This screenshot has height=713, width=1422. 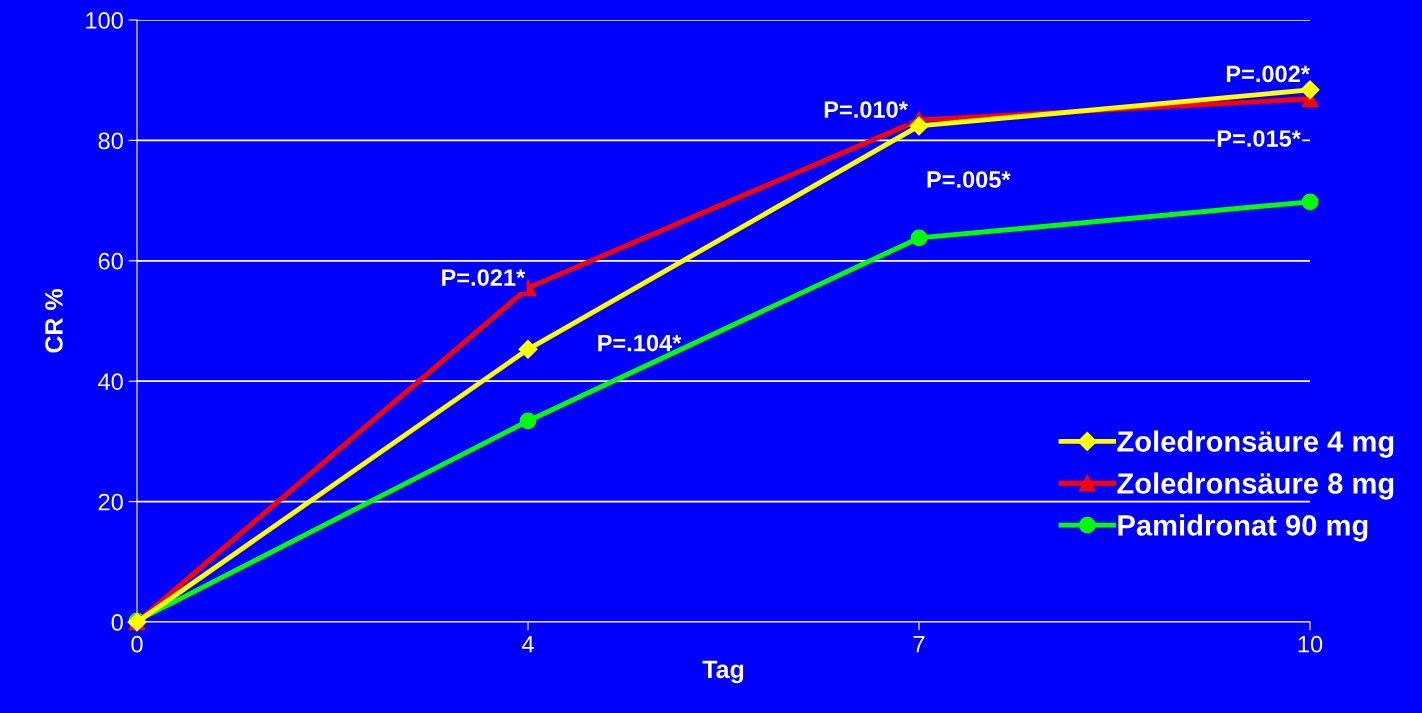 I want to click on x-axis-title: Tag, so click(x=723, y=672).